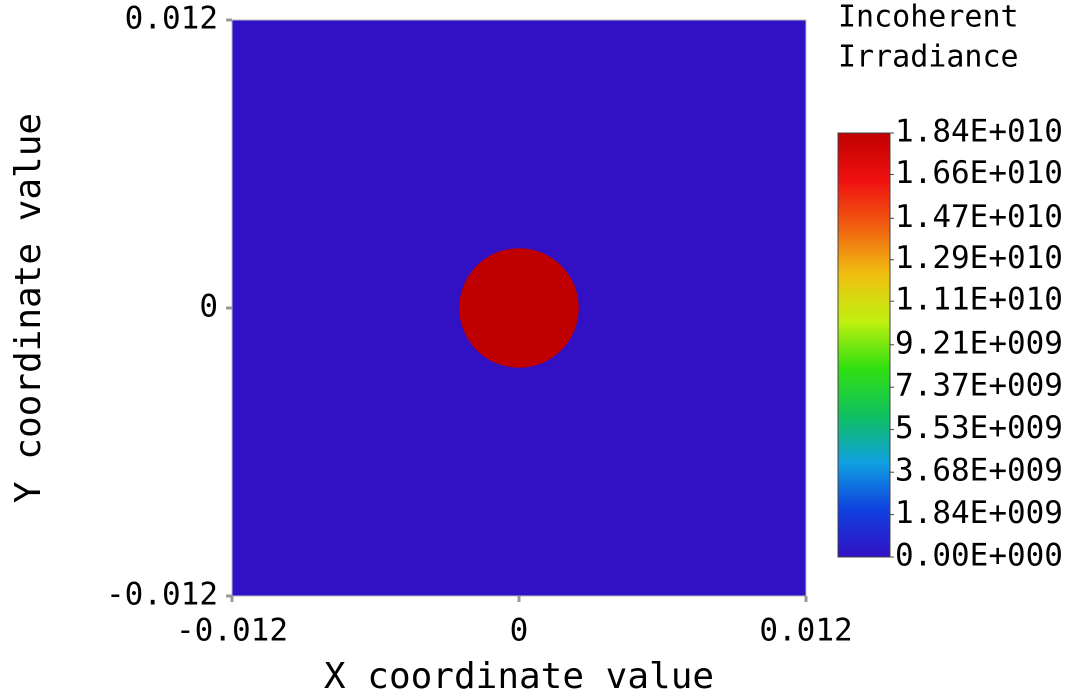 Image resolution: width=1088 pixels, height=699 pixels. I want to click on colorbar-title: Irradiance, so click(928, 57).